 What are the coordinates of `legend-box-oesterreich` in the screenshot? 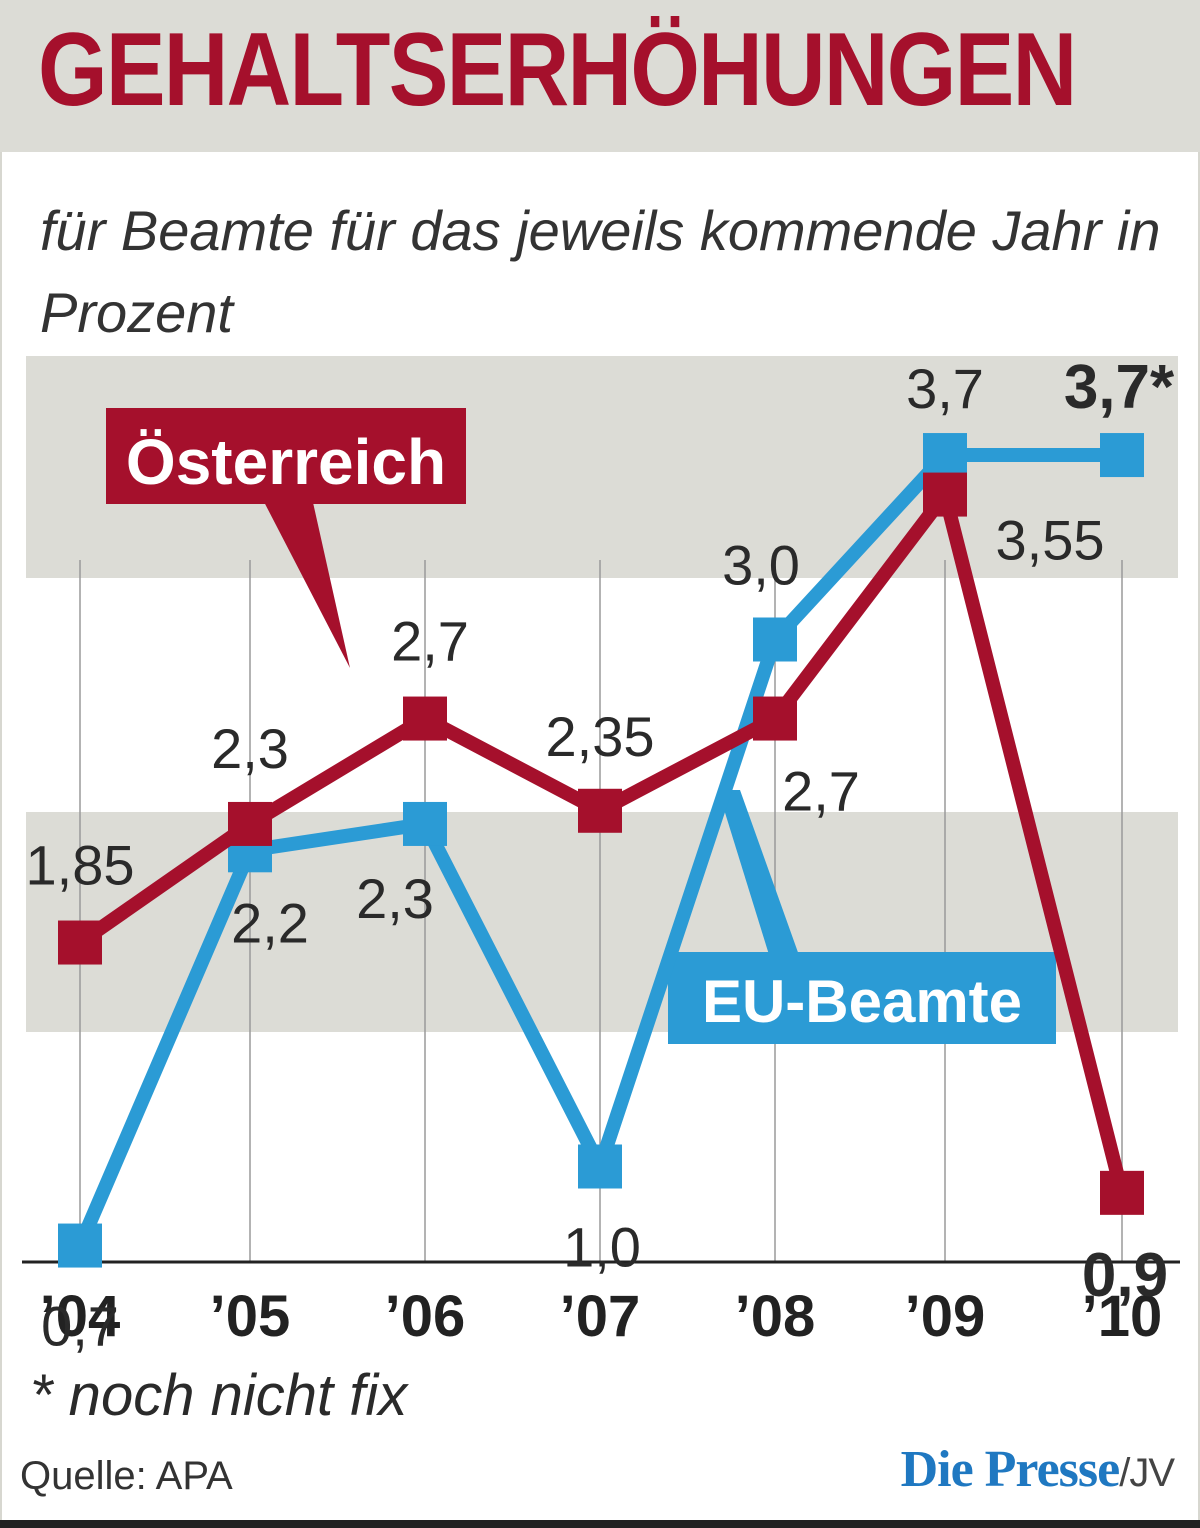 It's located at (286, 456).